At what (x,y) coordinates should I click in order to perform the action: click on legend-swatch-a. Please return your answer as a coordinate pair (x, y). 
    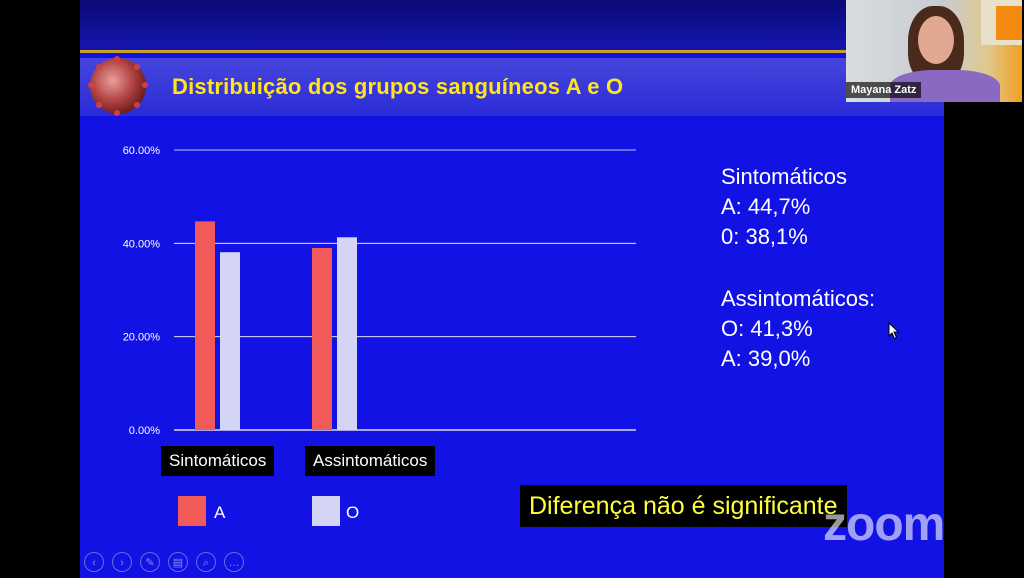
    Looking at the image, I should click on (192, 511).